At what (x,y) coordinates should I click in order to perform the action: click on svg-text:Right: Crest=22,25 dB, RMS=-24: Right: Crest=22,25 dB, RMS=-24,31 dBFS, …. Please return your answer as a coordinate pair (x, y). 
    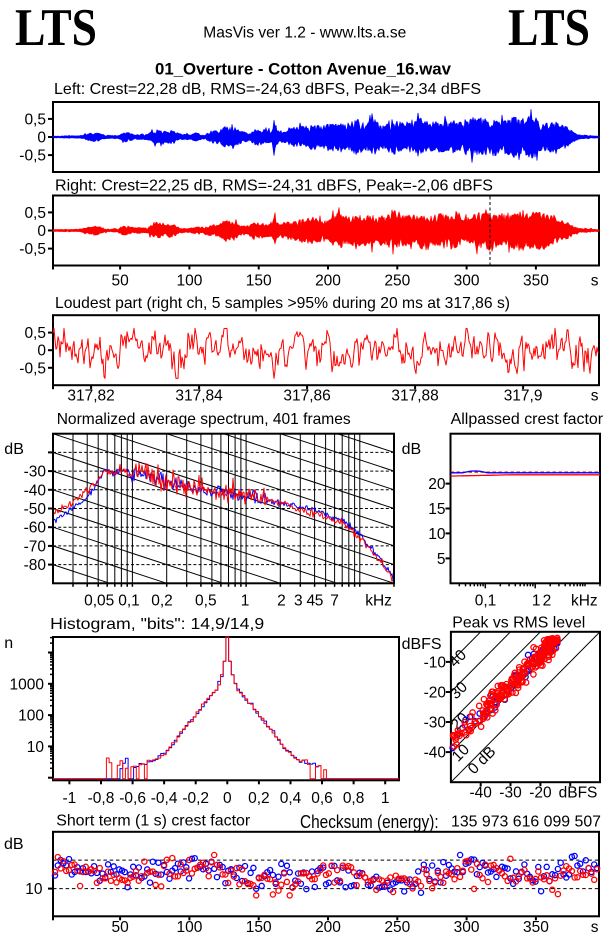
    Looking at the image, I should click on (274, 185).